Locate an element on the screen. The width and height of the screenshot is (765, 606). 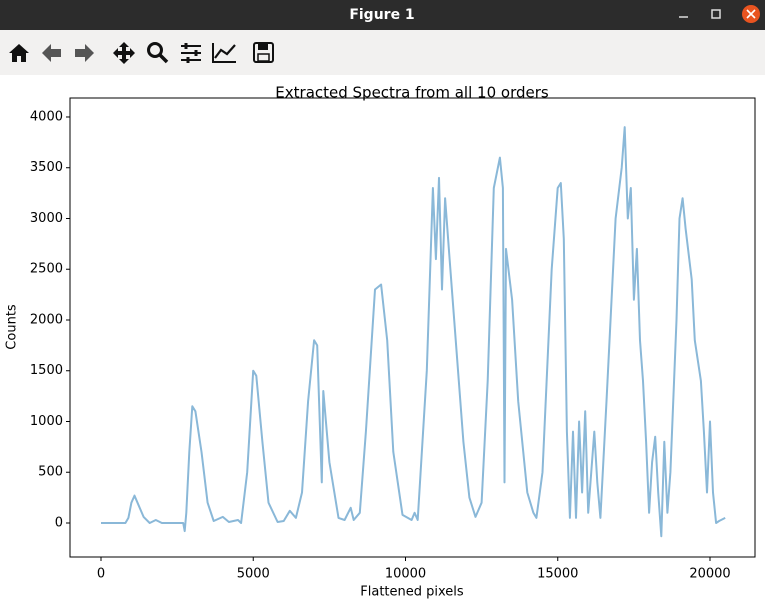
pan-button is located at coordinates (124, 53).